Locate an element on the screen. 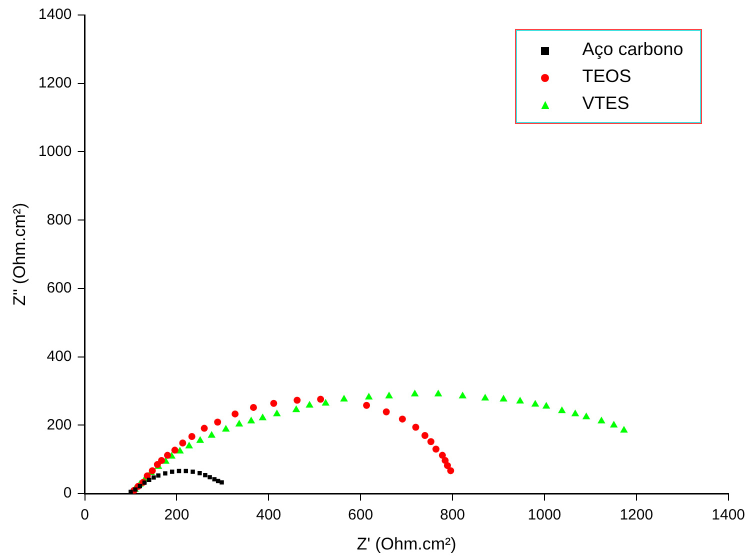  x-tick-label: 200 is located at coordinates (177, 515).